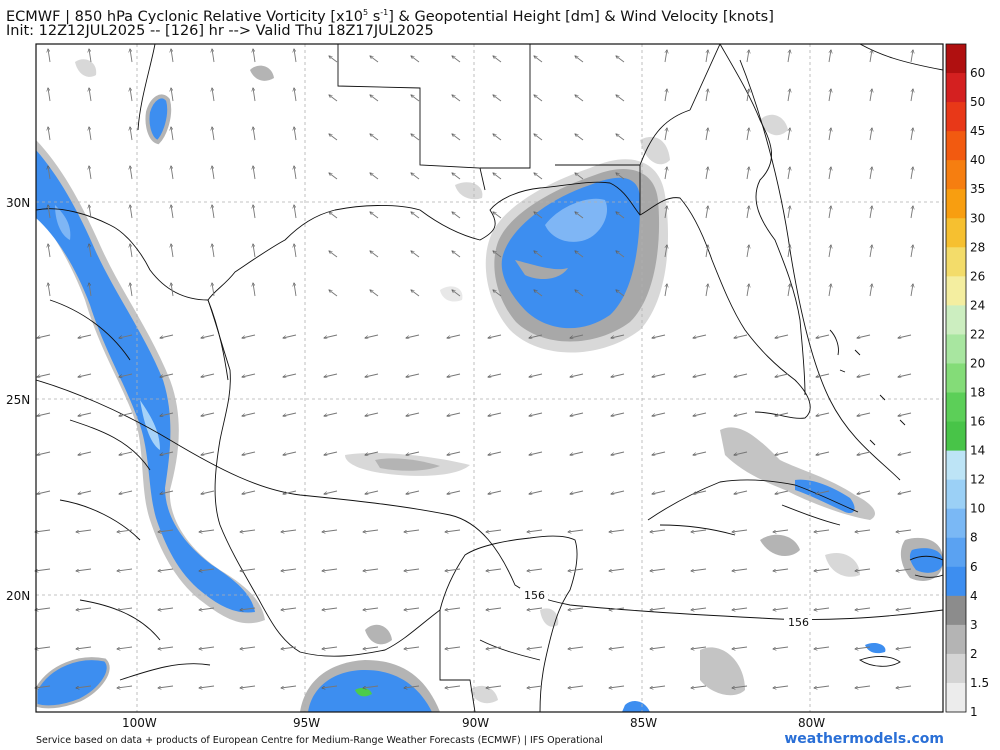 The width and height of the screenshot is (1000, 750). Describe the element at coordinates (977, 73) in the screenshot. I see `colorbar-tick-label: 60` at that location.